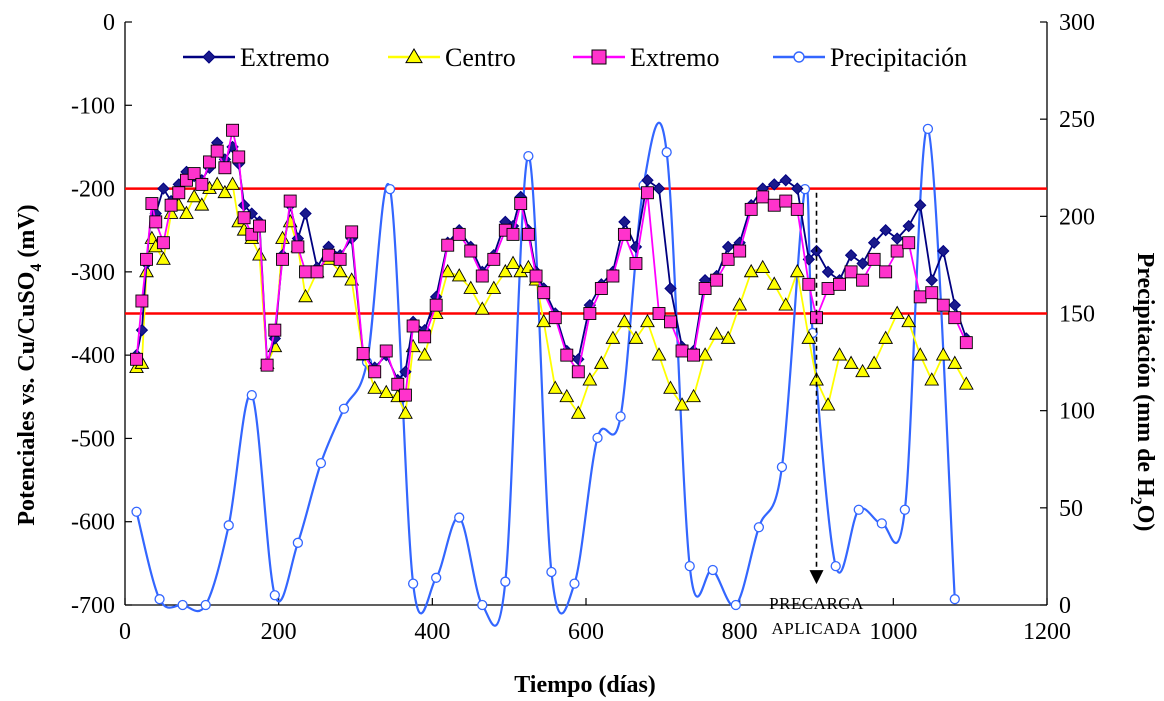 The width and height of the screenshot is (1164, 701). I want to click on legend: Extremo Centro Extremo Precipitación, so click(575, 57).